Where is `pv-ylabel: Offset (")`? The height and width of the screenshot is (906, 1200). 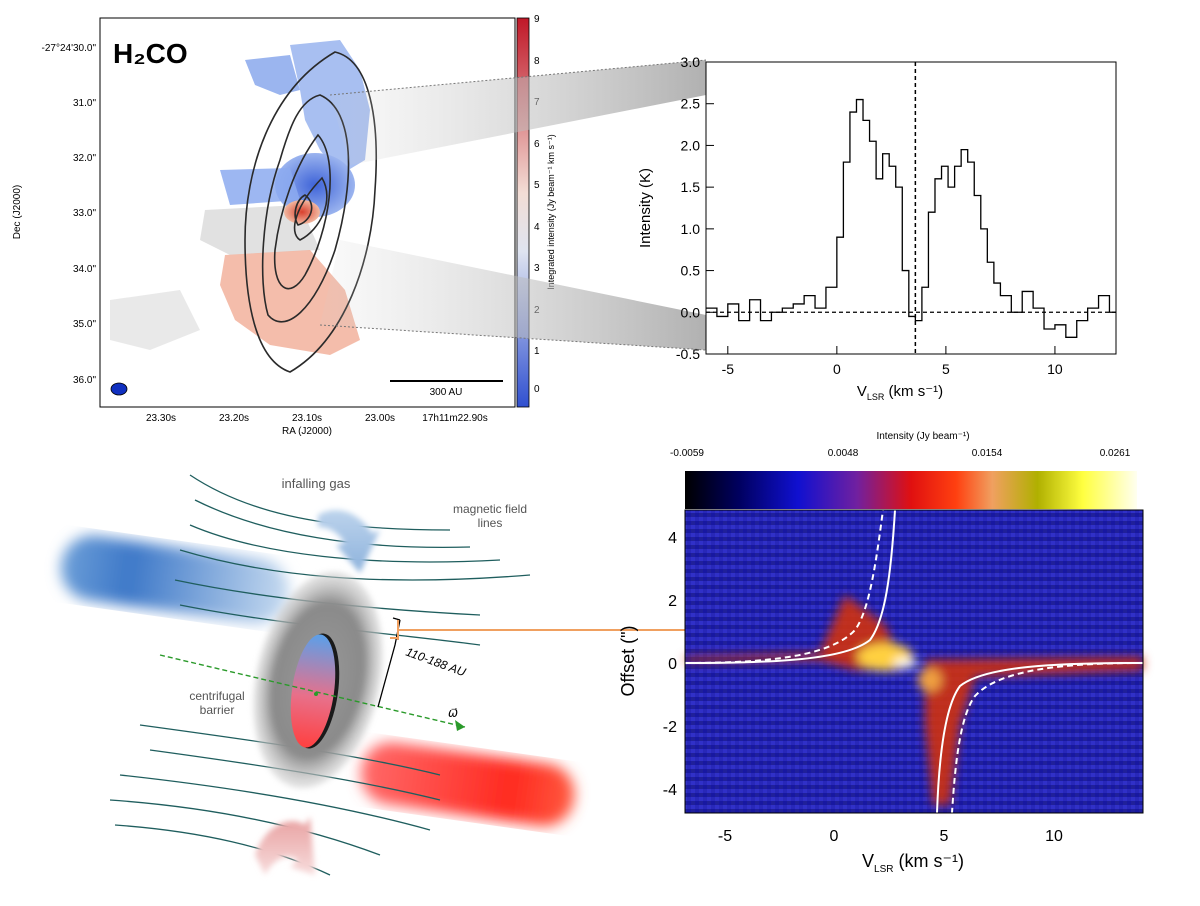 pv-ylabel: Offset (") is located at coordinates (628, 660).